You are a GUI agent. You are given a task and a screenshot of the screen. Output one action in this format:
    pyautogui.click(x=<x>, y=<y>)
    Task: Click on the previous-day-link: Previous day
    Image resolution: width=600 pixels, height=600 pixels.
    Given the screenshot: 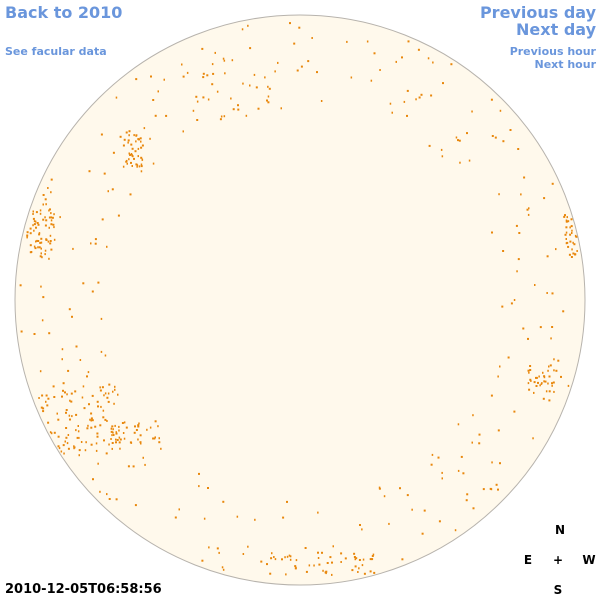 What is the action you would take?
    pyautogui.click(x=537, y=12)
    